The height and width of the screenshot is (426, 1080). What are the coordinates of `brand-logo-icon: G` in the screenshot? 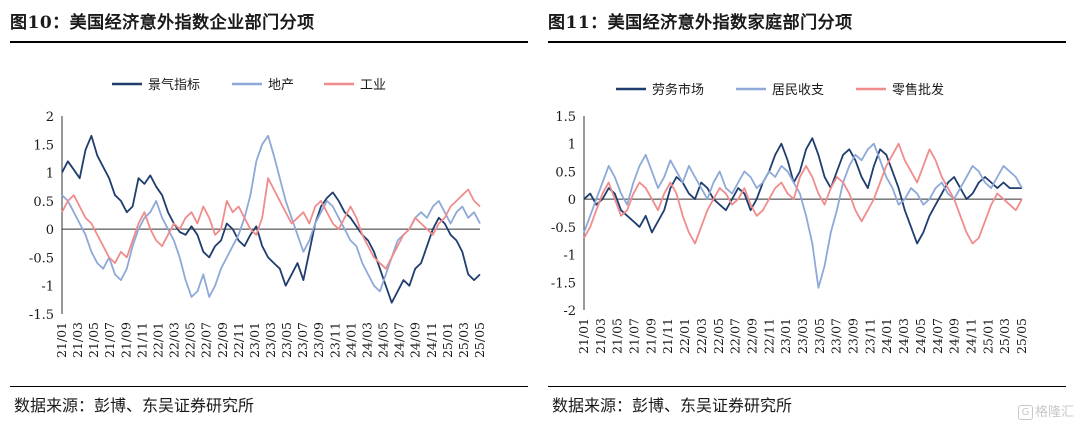 It's located at (1025, 412).